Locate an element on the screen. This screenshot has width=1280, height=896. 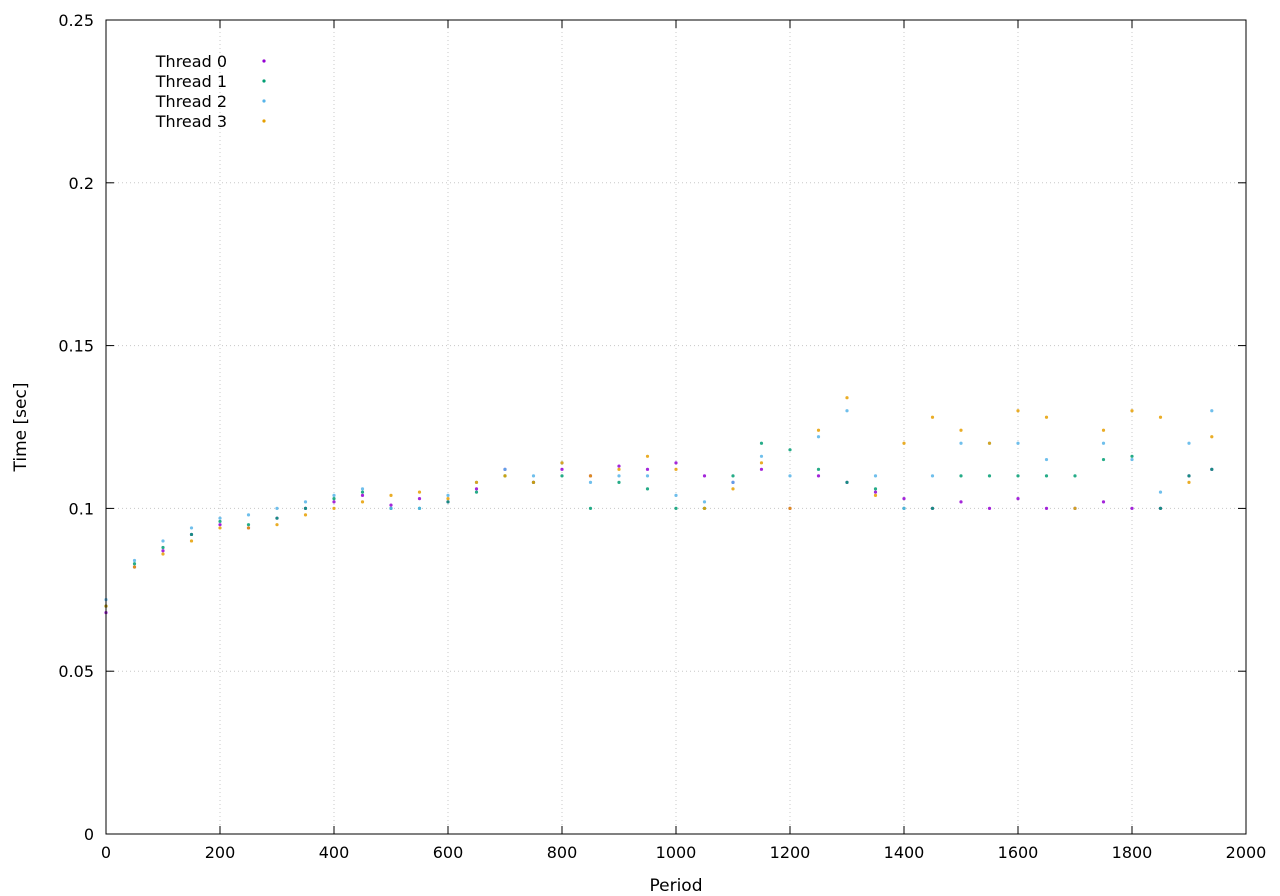
x-tick-label: 800 is located at coordinates (562, 852).